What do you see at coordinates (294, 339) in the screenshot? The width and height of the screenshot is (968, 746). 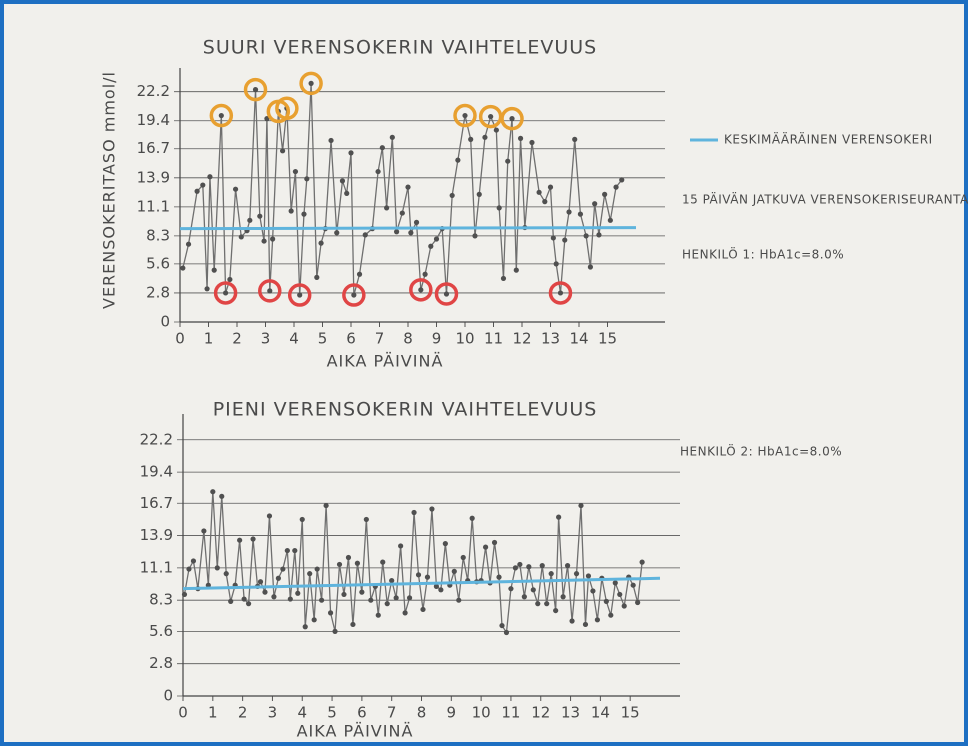 I see `x-tick-label: 4` at bounding box center [294, 339].